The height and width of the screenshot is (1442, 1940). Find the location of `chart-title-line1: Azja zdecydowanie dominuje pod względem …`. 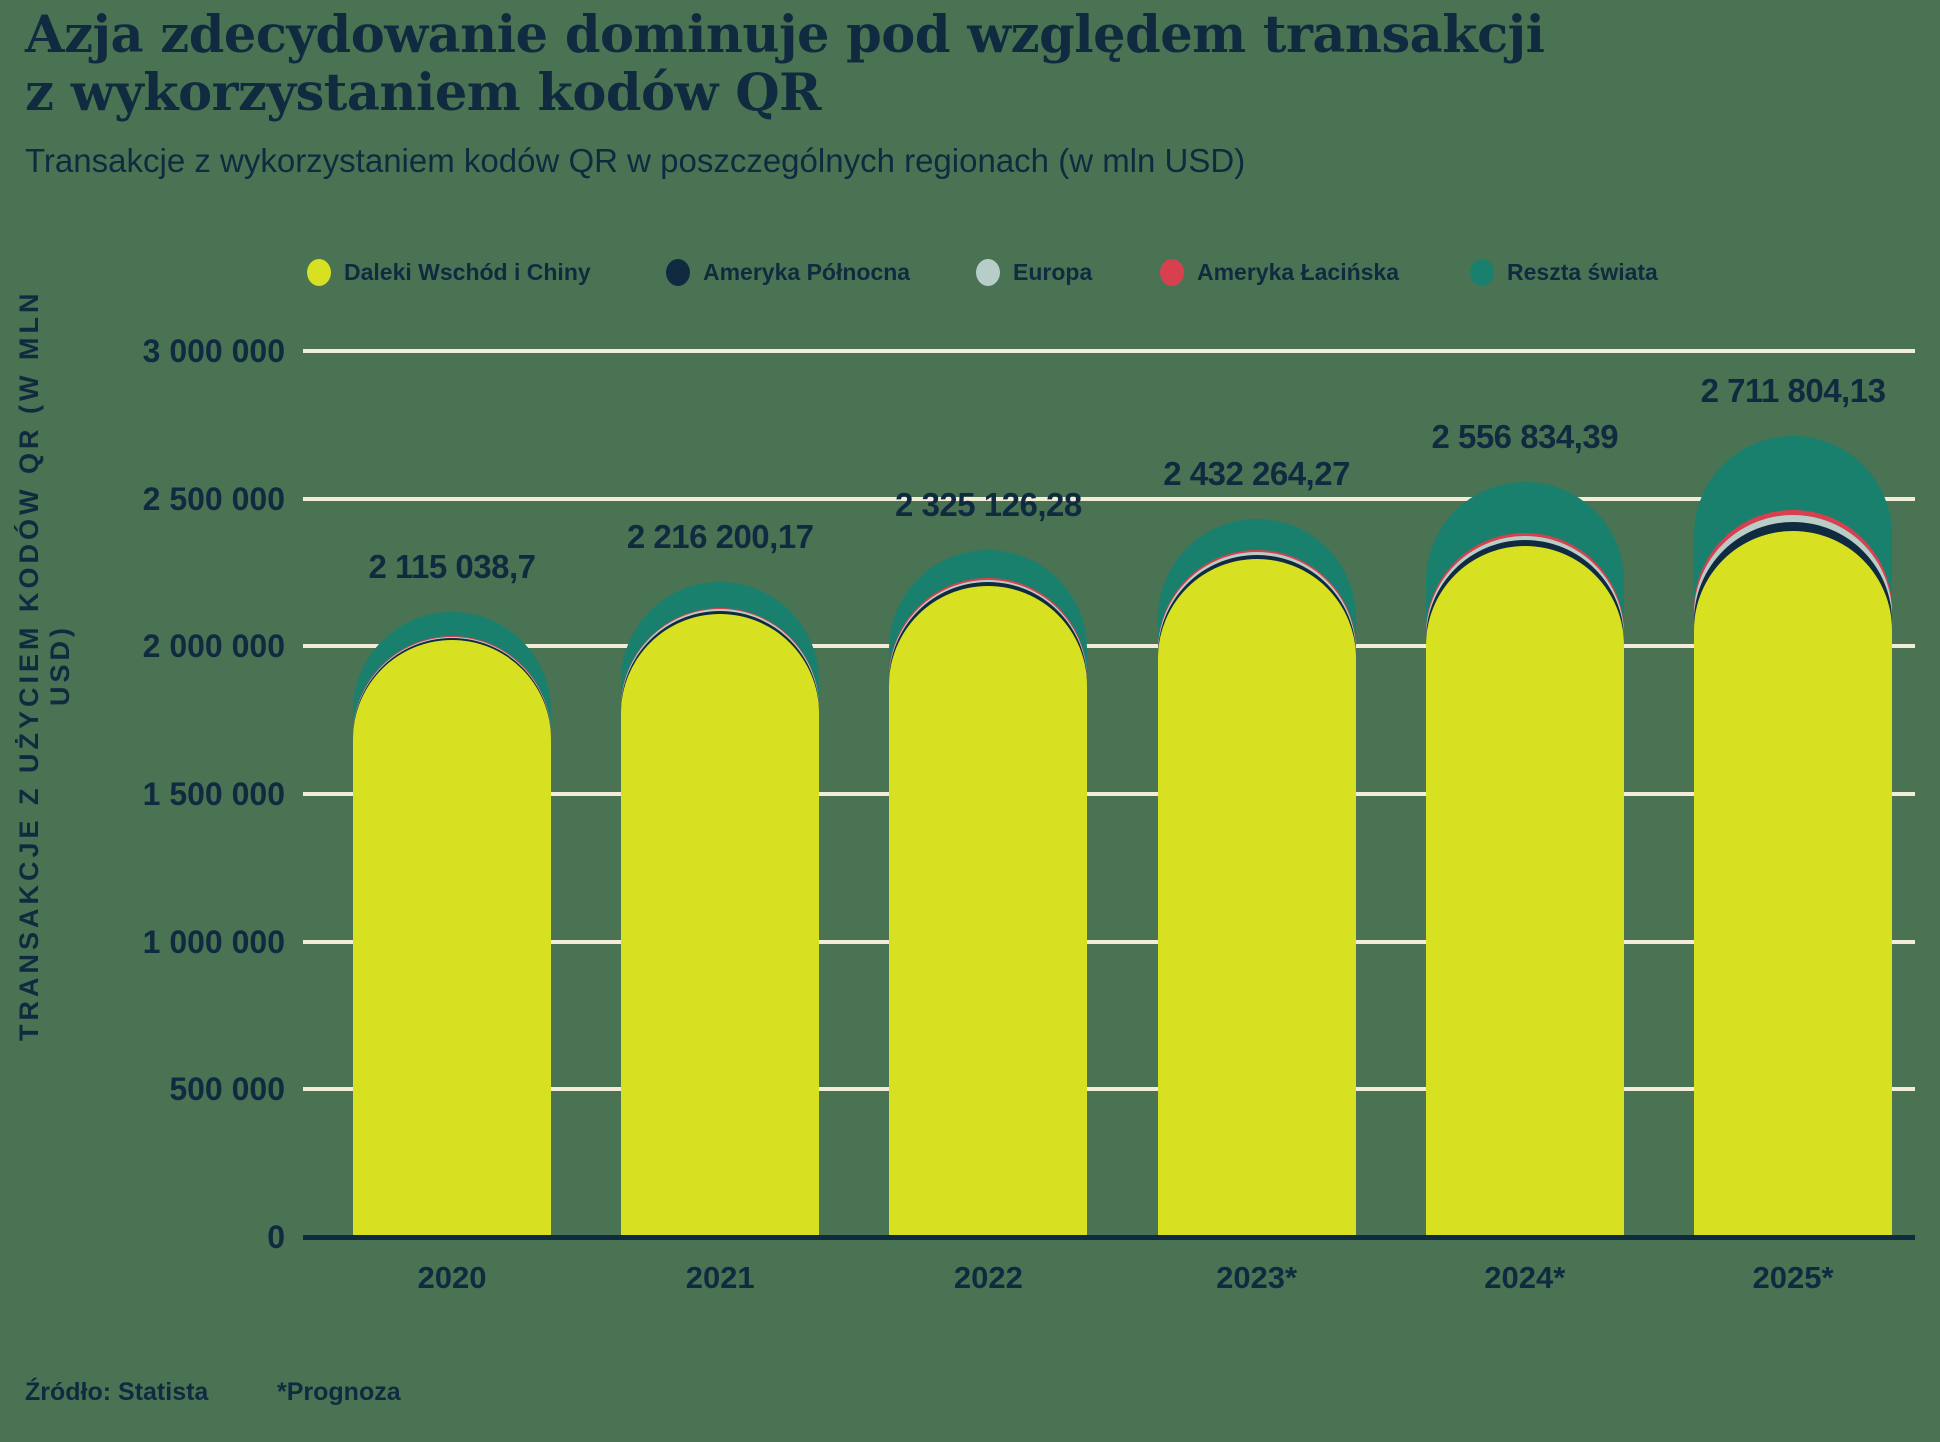

chart-title-line1: Azja zdecydowanie dominuje pod względem … is located at coordinates (785, 35).